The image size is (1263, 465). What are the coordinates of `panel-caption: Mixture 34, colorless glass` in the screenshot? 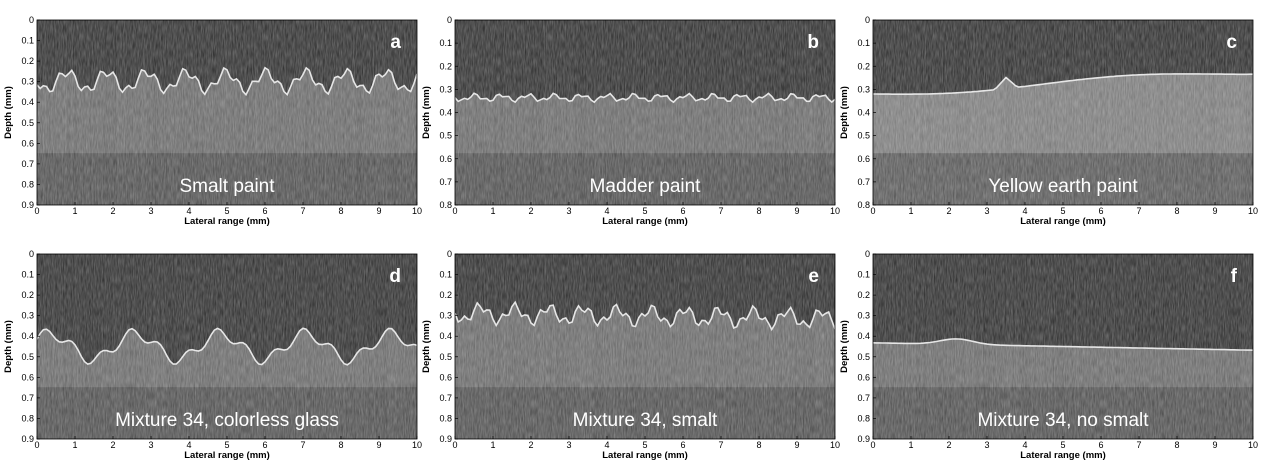 It's located at (227, 420).